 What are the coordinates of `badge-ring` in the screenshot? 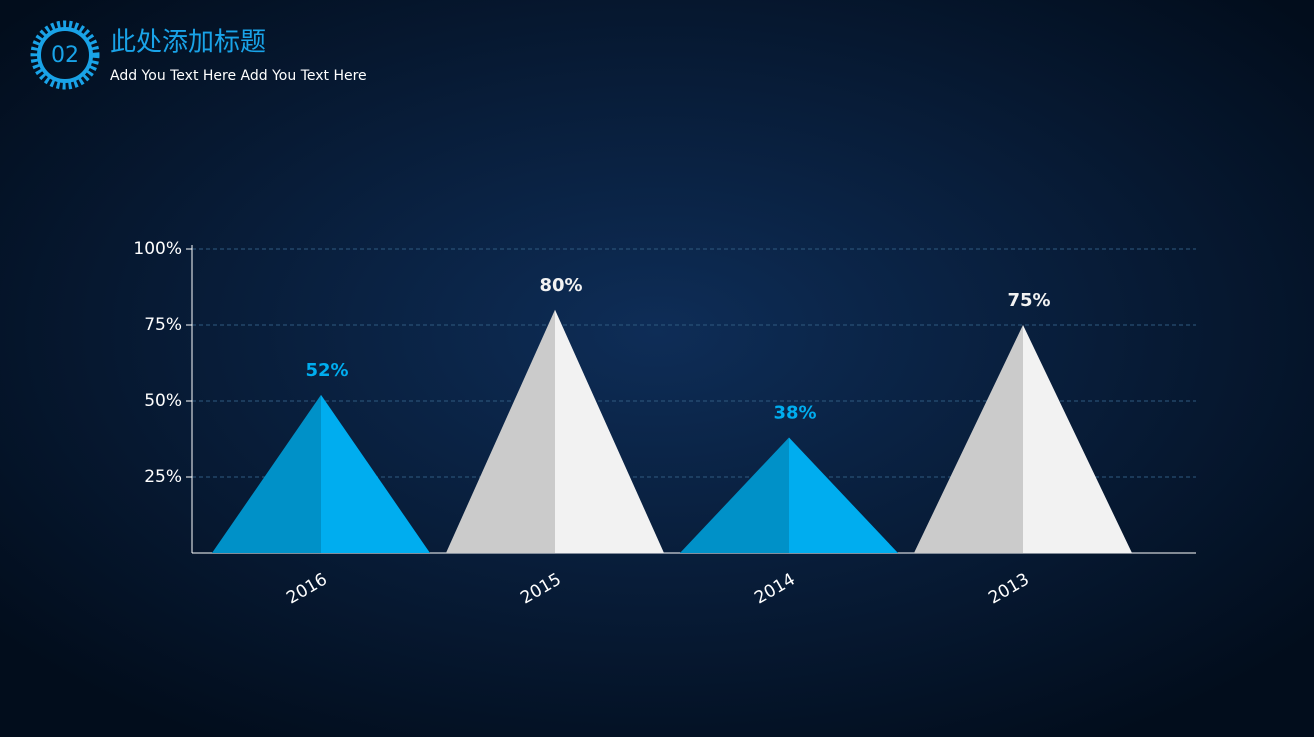 It's located at (65, 55).